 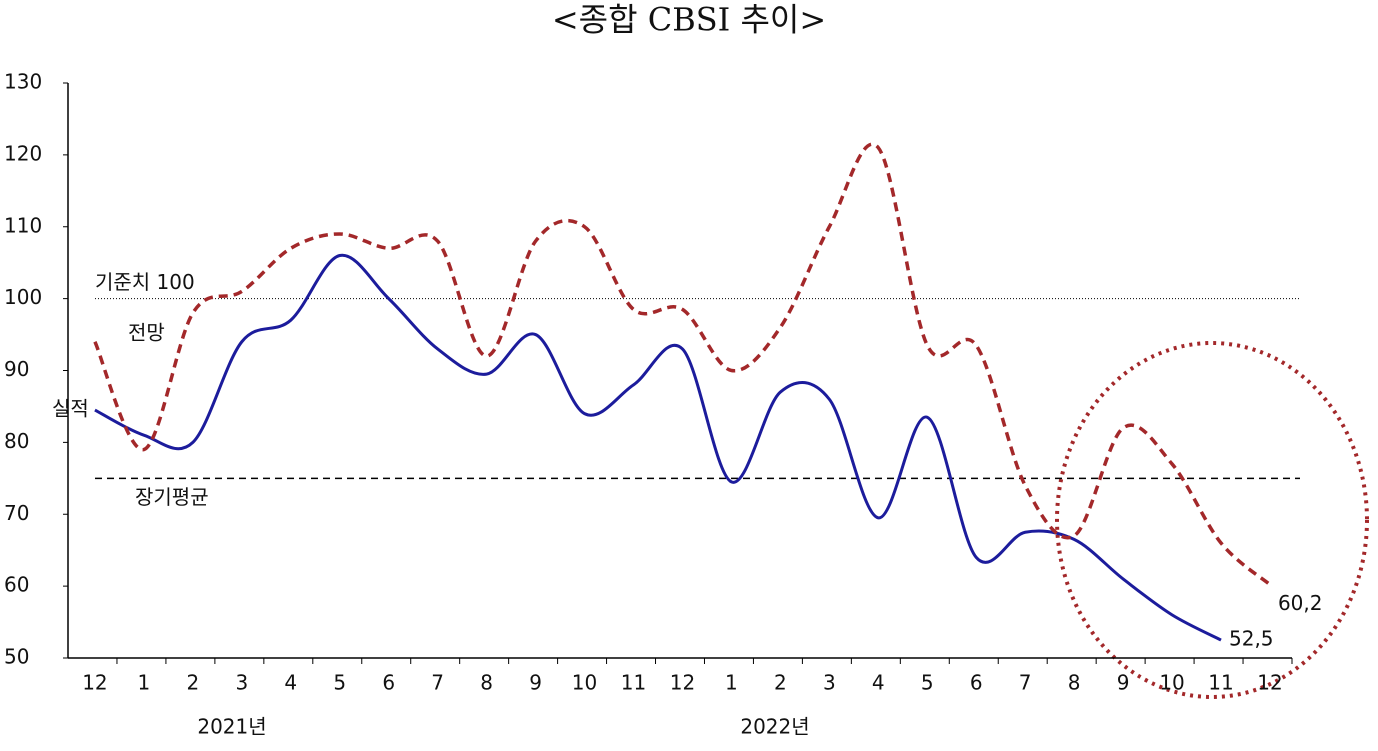 What do you see at coordinates (146, 333) in the screenshot?
I see `legend-label: 전망` at bounding box center [146, 333].